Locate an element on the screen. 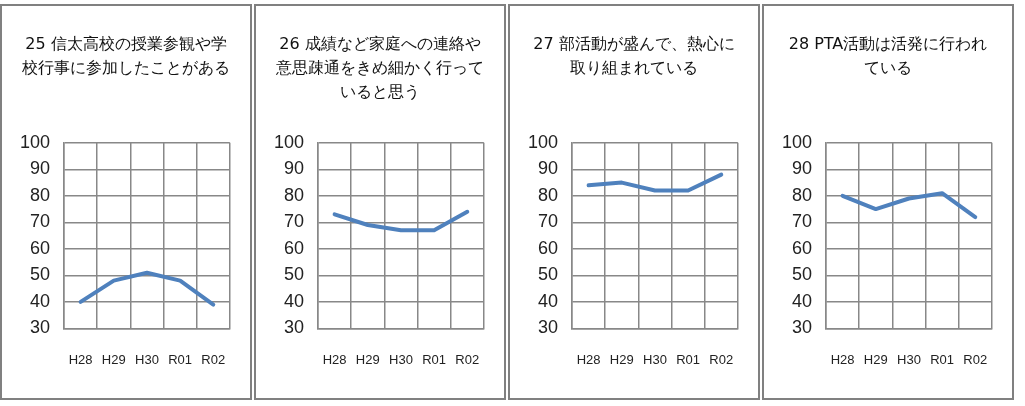 Image resolution: width=1025 pixels, height=406 pixels. chart-title: 26 成績など家庭への連絡や意思疎通をきめ細かく行っていると思う is located at coordinates (380, 68).